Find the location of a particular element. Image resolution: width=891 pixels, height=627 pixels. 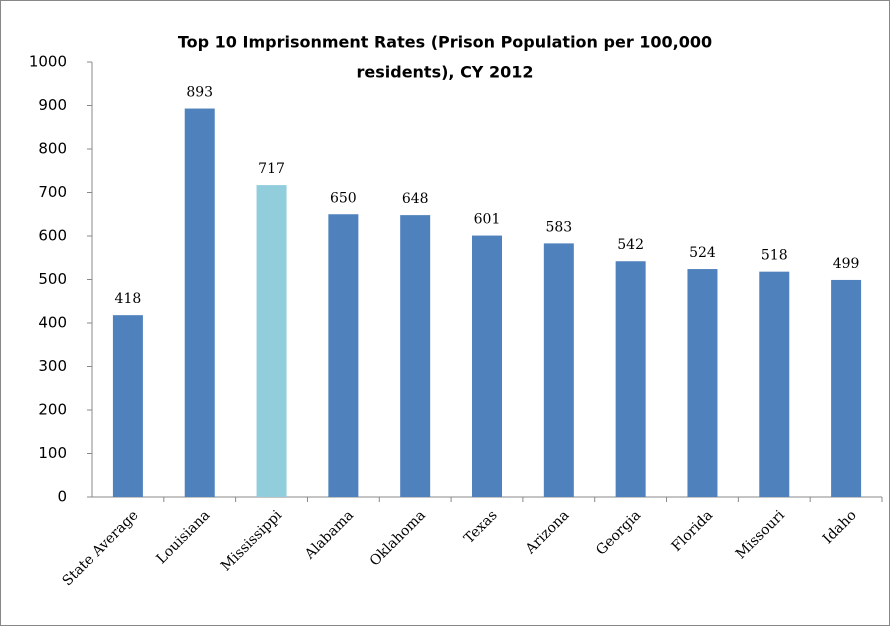

y-tick-label: 100 is located at coordinates (52, 453).